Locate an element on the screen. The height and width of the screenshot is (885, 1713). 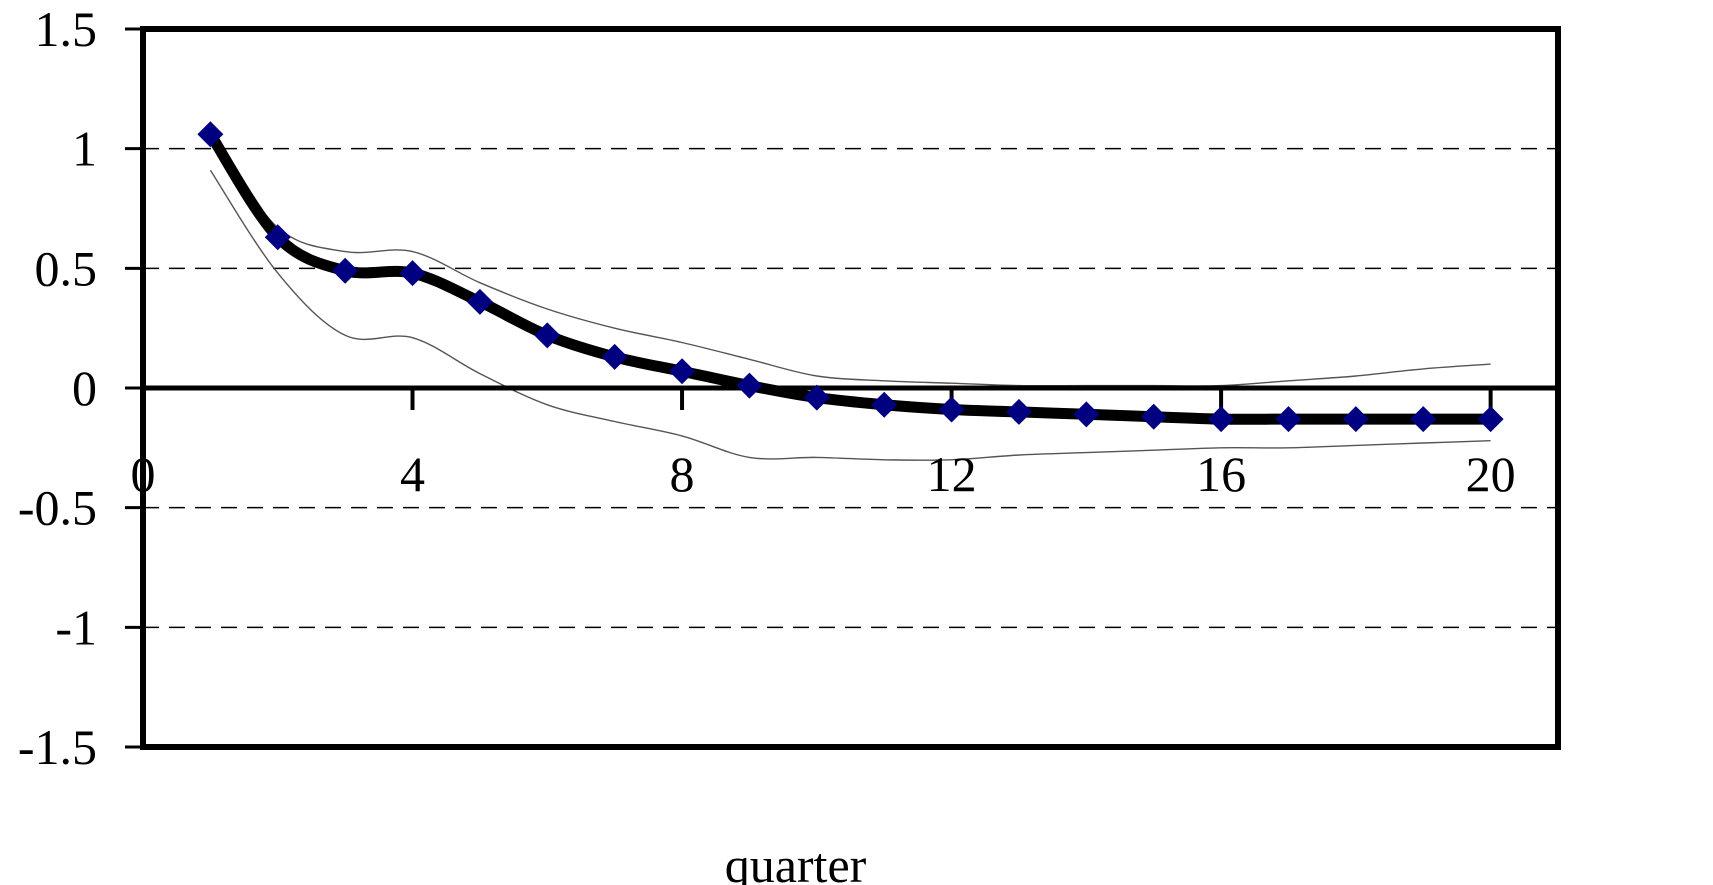
y-tick-label: -1 is located at coordinates (76, 627).